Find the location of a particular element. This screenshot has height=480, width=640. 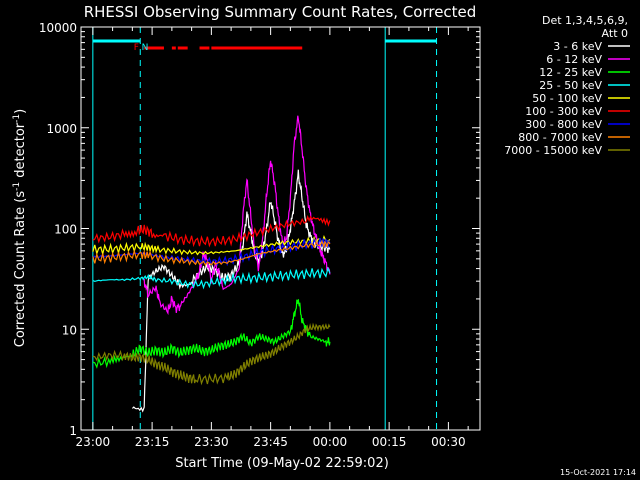

flag-label-1: N is located at coordinates (145, 48).